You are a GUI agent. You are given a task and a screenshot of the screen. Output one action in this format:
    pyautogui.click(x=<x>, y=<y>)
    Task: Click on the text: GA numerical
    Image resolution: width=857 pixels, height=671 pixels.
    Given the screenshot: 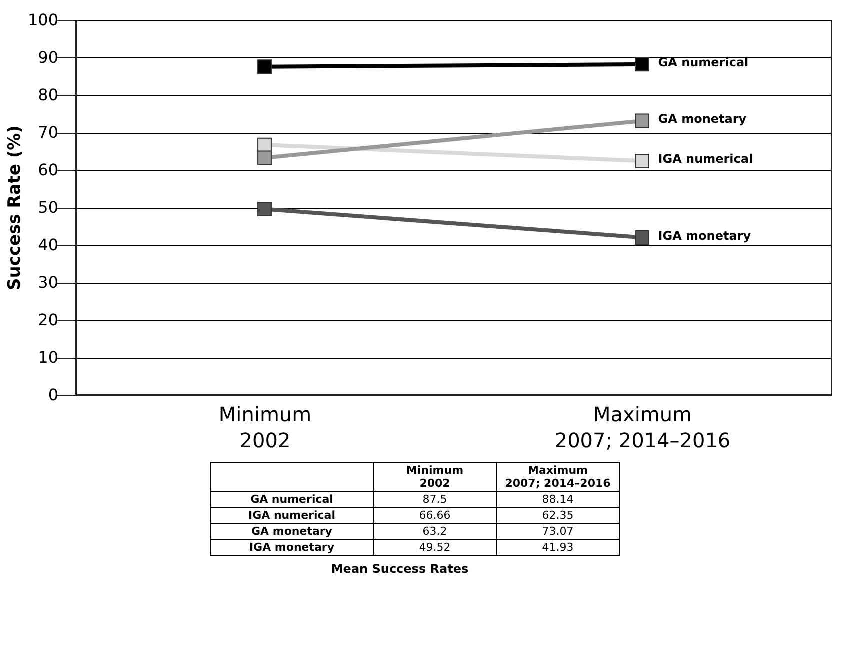 What is the action you would take?
    pyautogui.click(x=292, y=499)
    